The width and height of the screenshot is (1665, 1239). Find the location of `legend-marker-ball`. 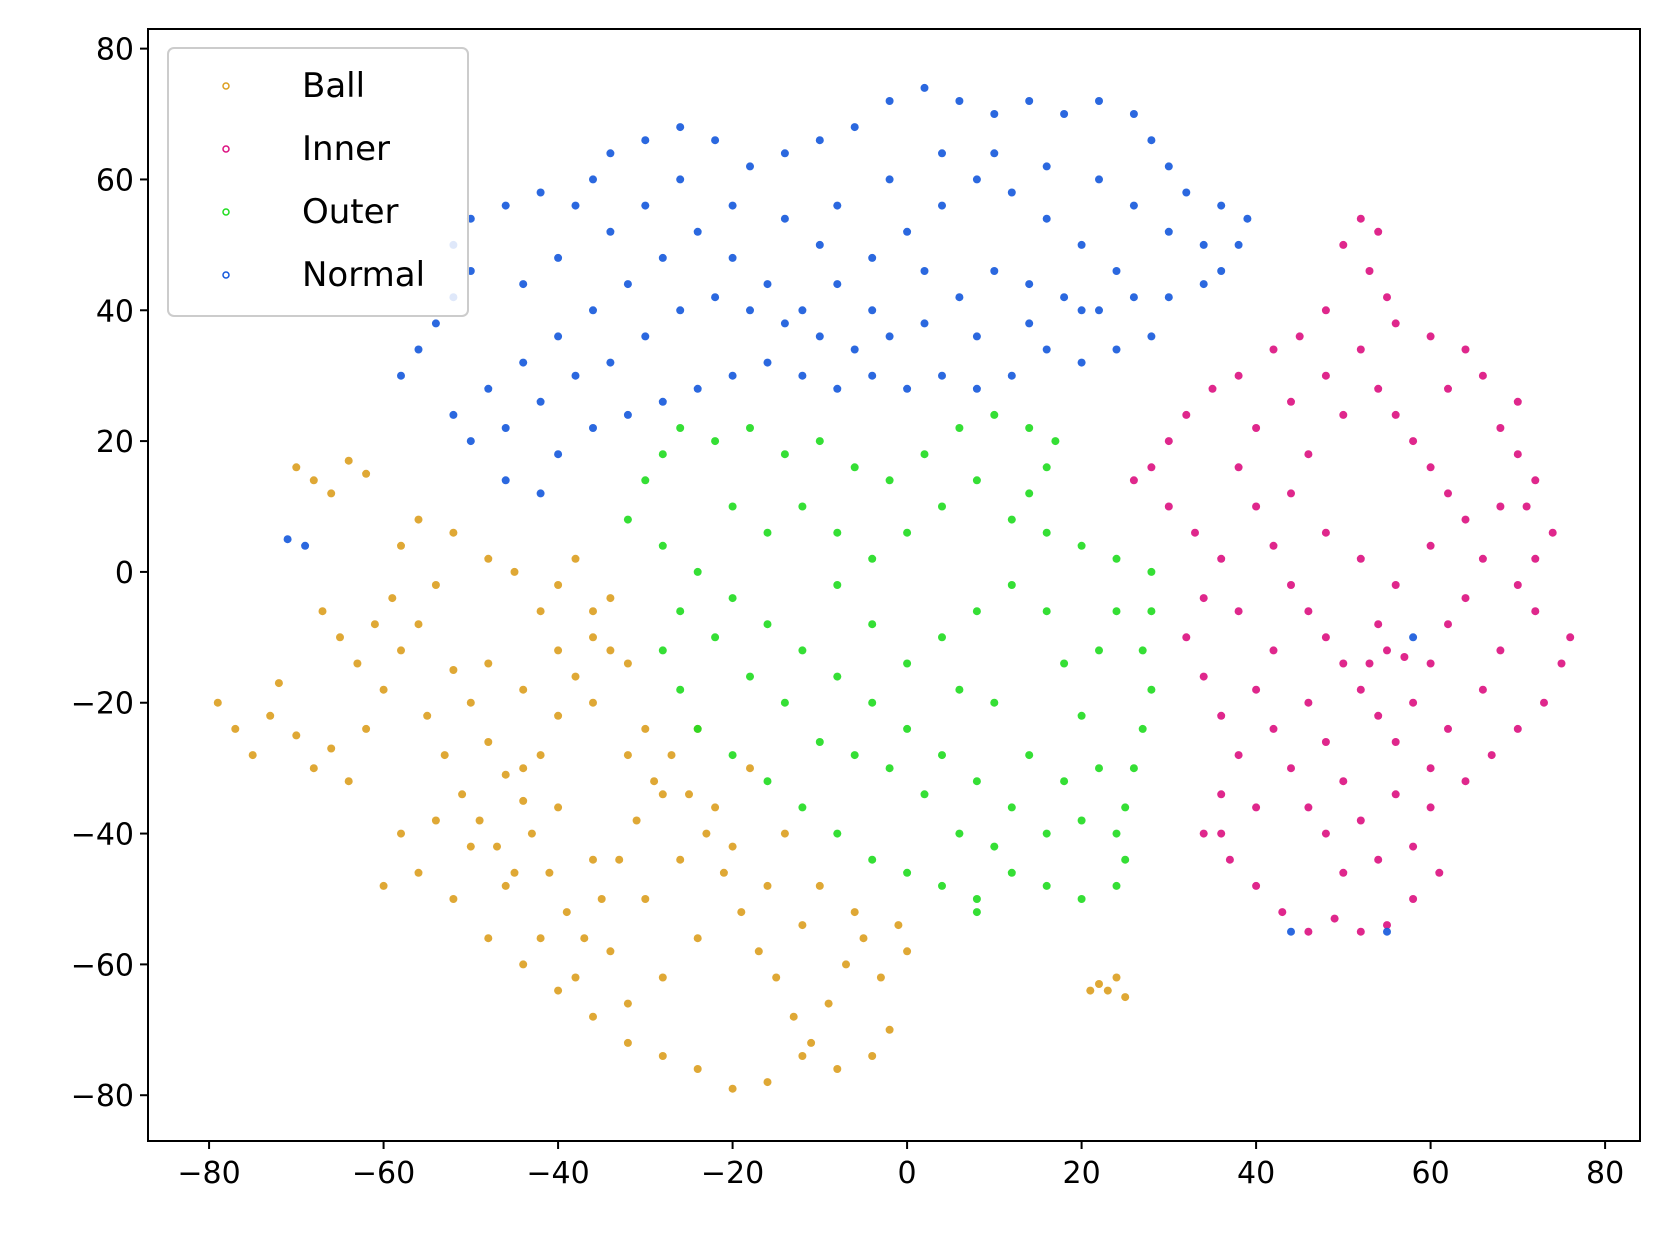

legend-marker-ball is located at coordinates (226, 86).